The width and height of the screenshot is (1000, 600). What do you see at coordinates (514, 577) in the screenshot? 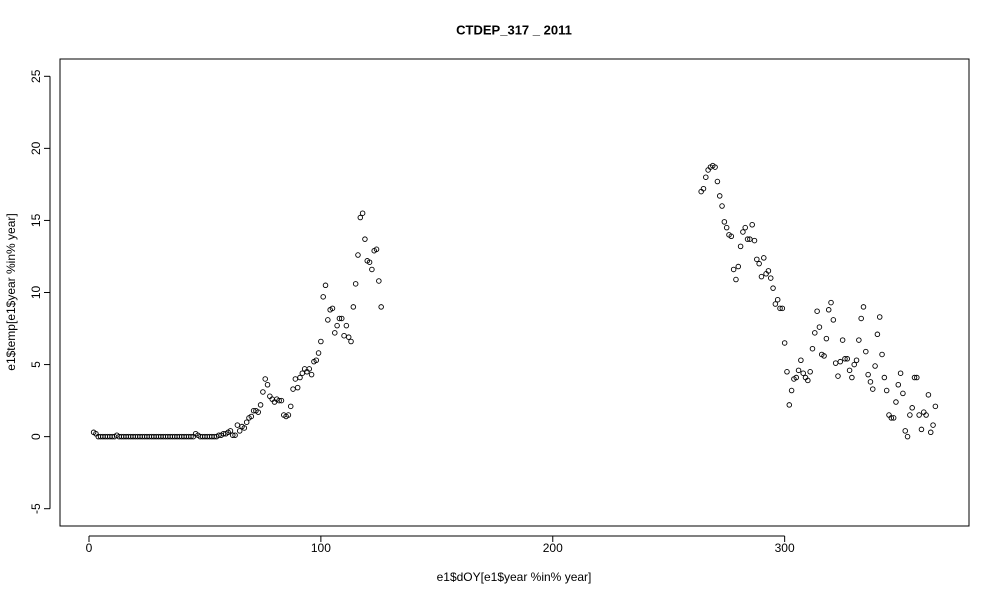
I see `x-axis-label: e1$dOY[e1$year %in% year]` at bounding box center [514, 577].